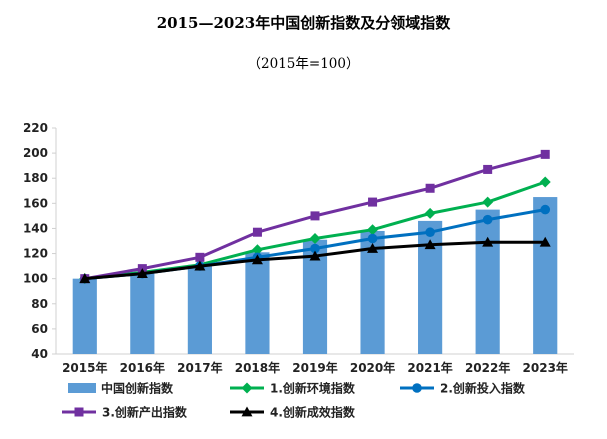 The image size is (607, 439). Describe the element at coordinates (82, 388) in the screenshot. I see `legend-swatch` at that location.